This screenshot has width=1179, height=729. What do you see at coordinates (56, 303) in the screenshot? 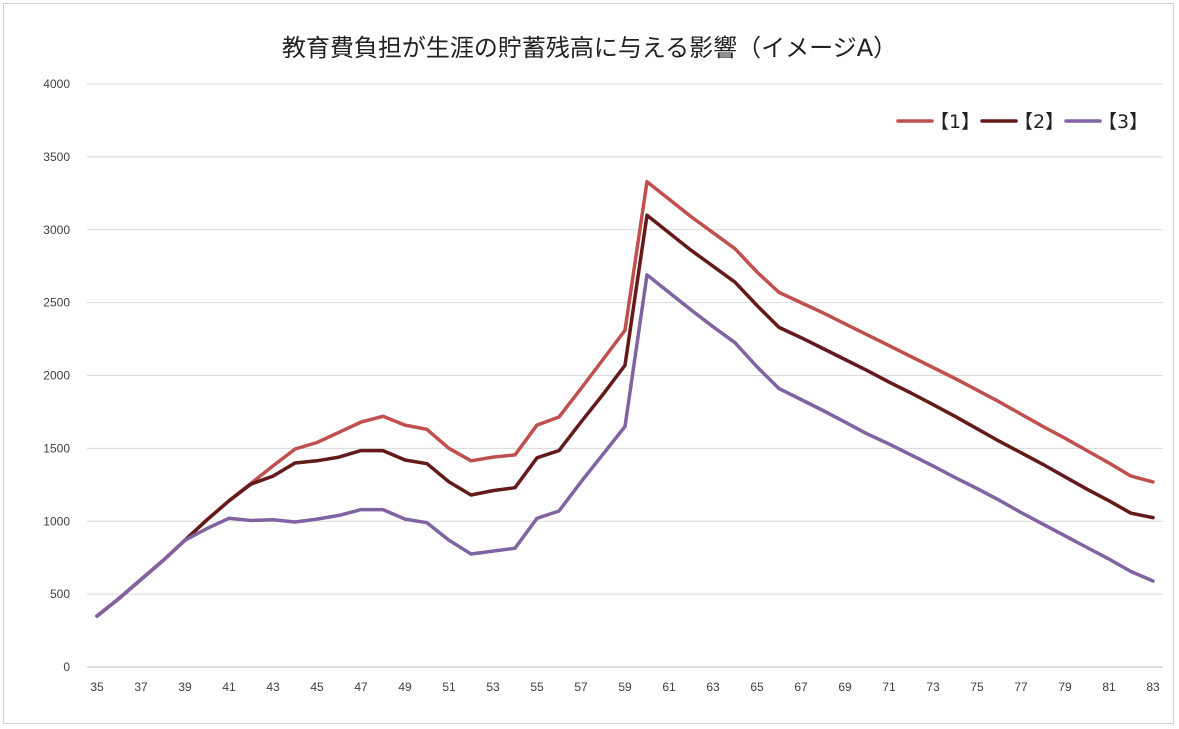
I see `y-tick-label: 2500` at bounding box center [56, 303].